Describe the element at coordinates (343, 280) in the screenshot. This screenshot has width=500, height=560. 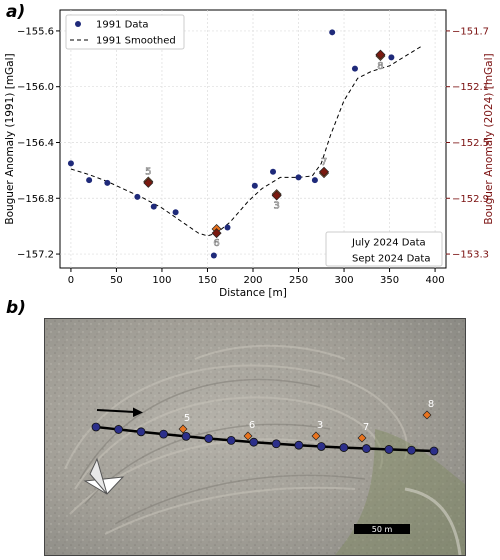
I see `x-tick-label: 300` at that location.